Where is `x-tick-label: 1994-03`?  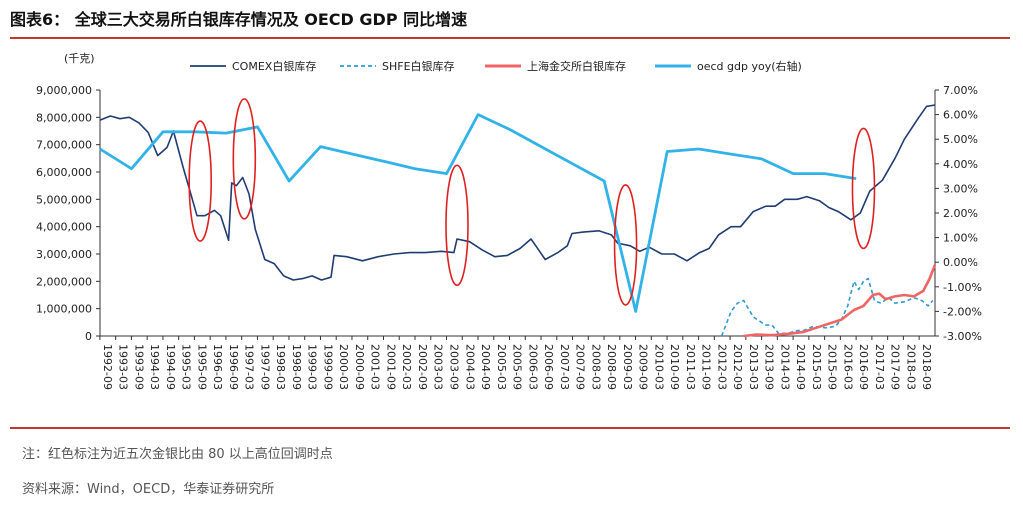 x-tick-label: 1994-03 is located at coordinates (154, 367).